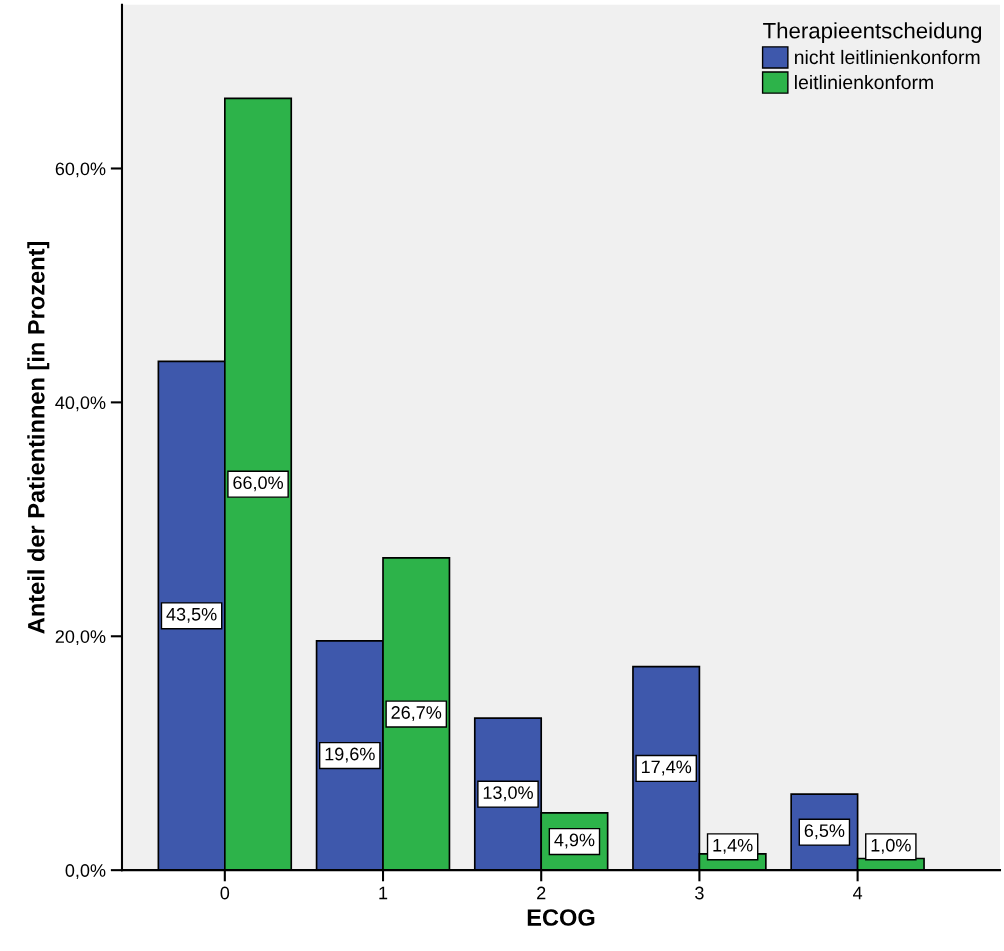  Describe the element at coordinates (574, 841) in the screenshot. I see `data-label: 4,9%` at that location.